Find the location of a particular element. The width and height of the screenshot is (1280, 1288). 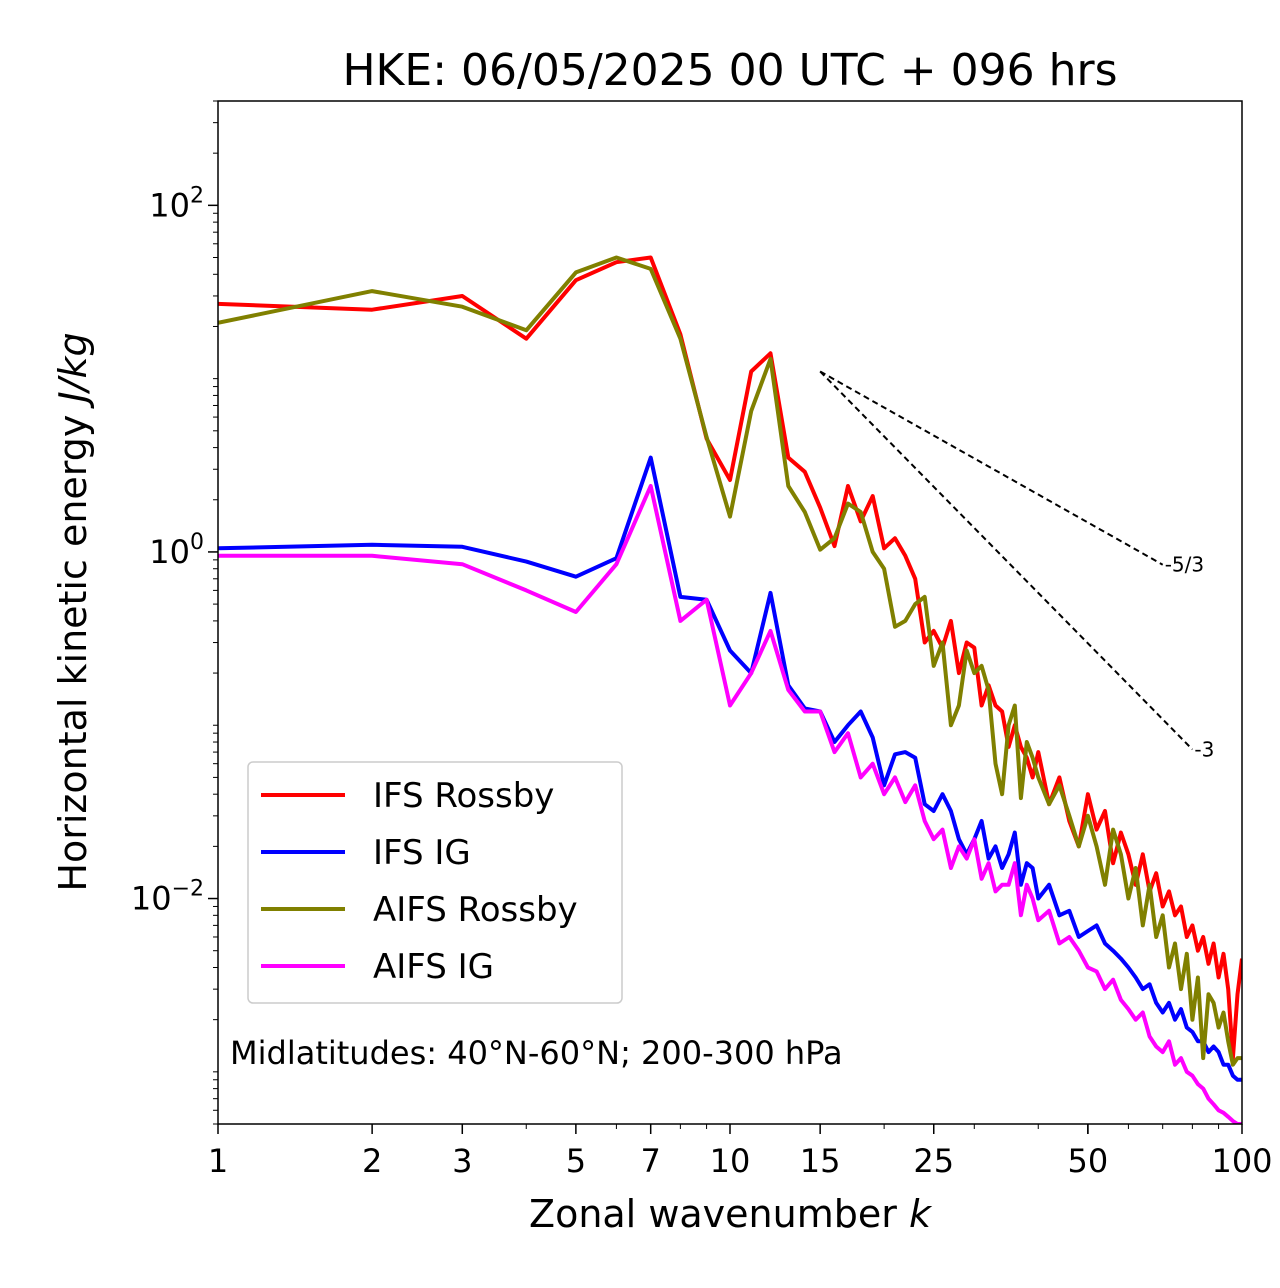

legend: IFS Rossby IFS IG AIFS Rossby AIFS IG is located at coordinates (435, 882).